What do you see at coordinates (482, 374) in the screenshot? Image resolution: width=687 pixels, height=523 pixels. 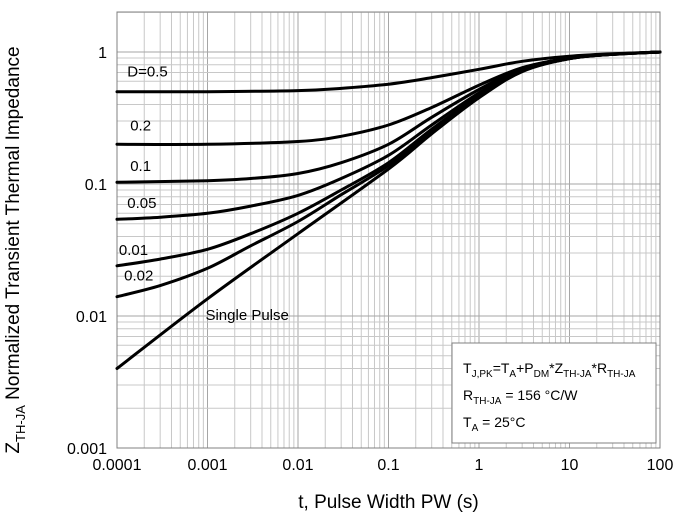 I see `legend-subscript: J,PK` at bounding box center [482, 374].